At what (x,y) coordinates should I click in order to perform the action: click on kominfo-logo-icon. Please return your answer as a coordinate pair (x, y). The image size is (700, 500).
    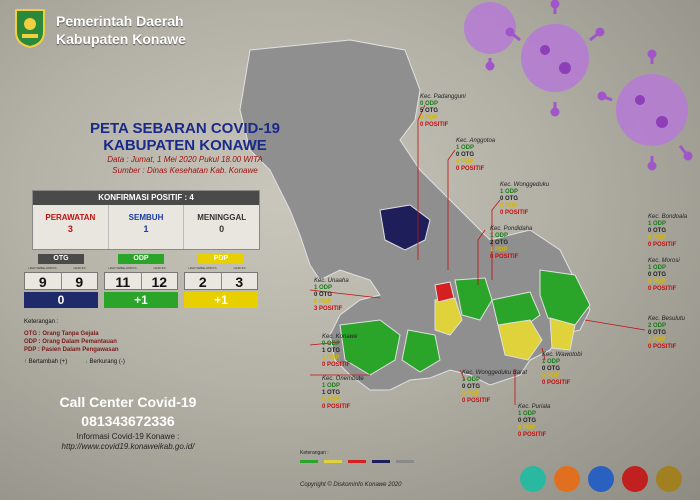
    Looking at the image, I should click on (601, 479).